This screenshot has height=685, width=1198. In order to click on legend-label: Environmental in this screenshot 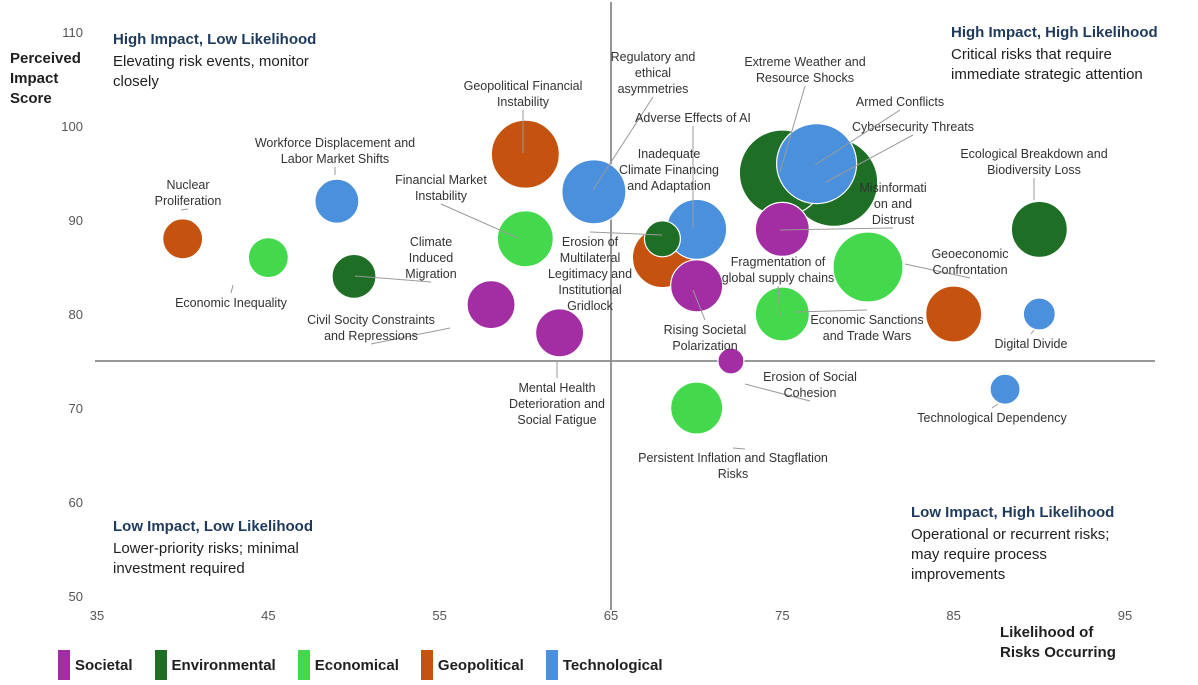, I will do `click(223, 665)`.